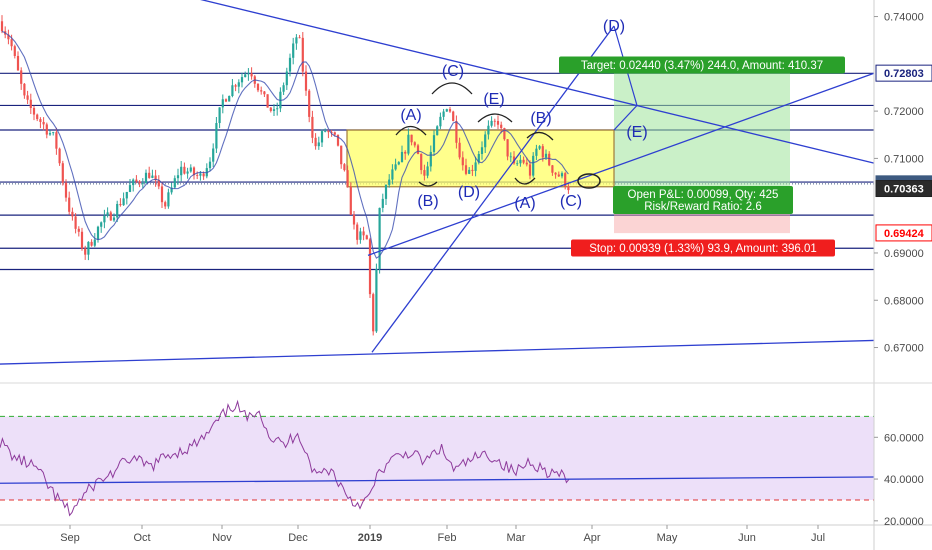 The width and height of the screenshot is (932, 550). I want to click on wave-label: (B), so click(427, 201).